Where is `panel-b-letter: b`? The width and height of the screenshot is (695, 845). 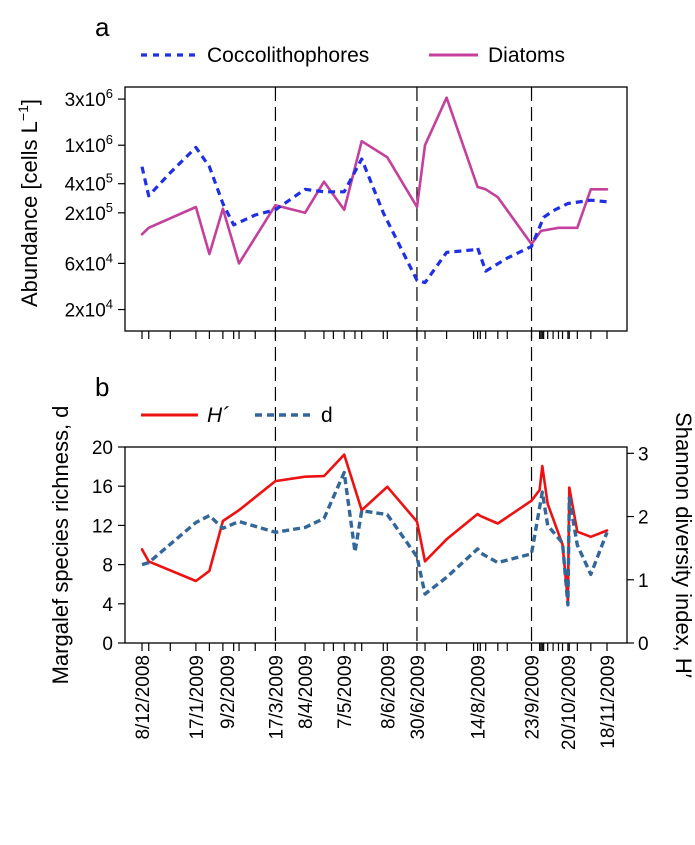
panel-b-letter: b is located at coordinates (102, 387).